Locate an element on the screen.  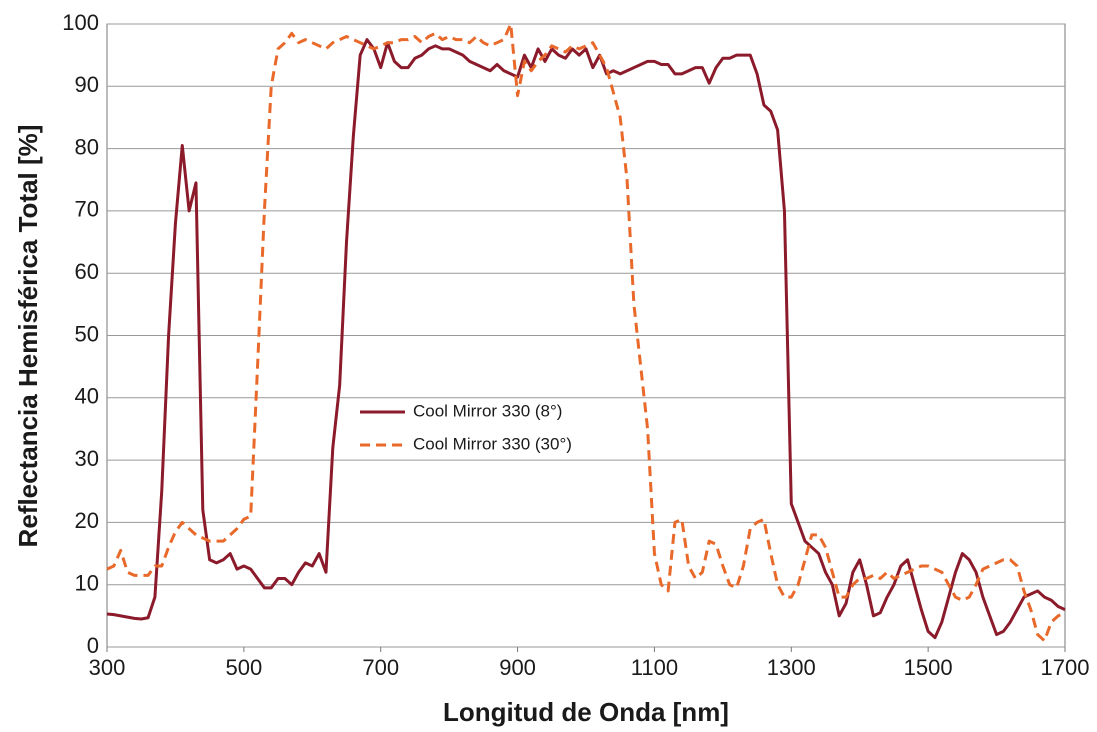
x-tick-label: 500 is located at coordinates (243, 667).